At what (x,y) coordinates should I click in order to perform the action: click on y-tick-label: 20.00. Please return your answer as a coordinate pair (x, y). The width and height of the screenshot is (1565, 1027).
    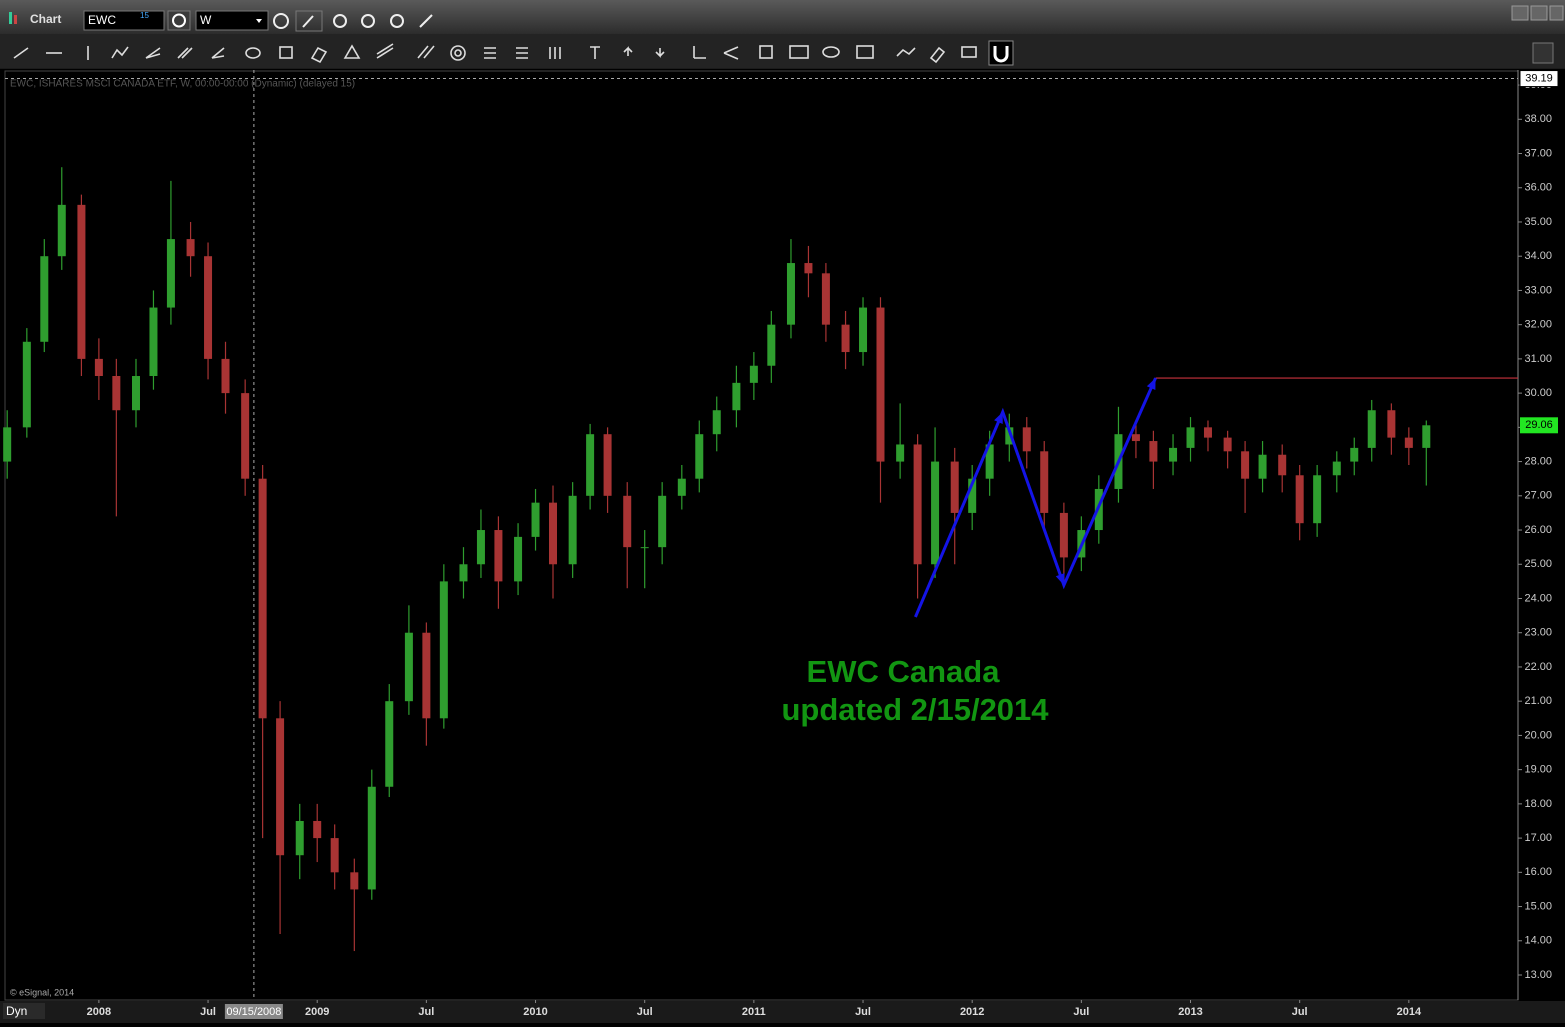
    Looking at the image, I should click on (1538, 735).